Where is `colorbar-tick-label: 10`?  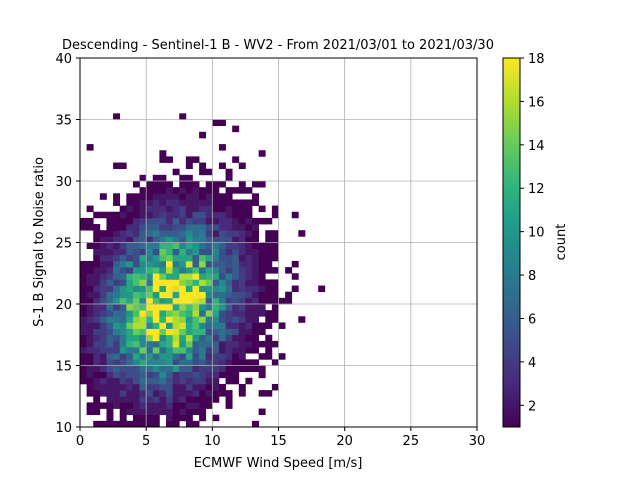 colorbar-tick-label: 10 is located at coordinates (536, 233).